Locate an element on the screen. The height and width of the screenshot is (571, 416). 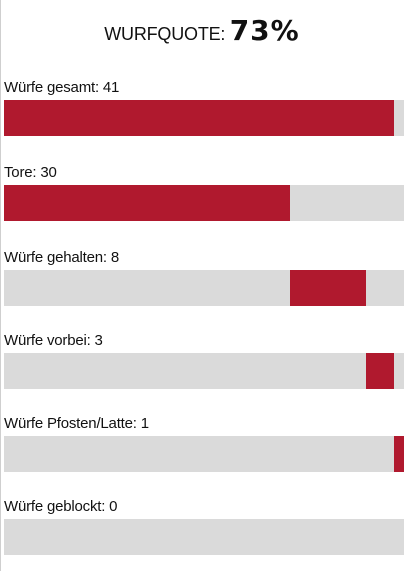
stat-shots-total: Würfe gesamt: 41 is located at coordinates (204, 107).